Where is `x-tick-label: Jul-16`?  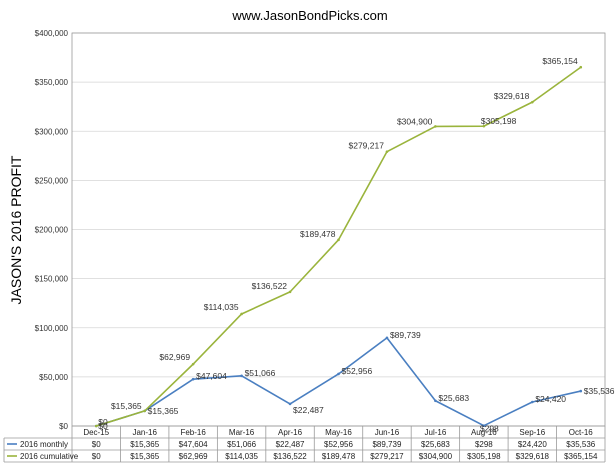
x-tick-label: Jul-16 is located at coordinates (436, 432).